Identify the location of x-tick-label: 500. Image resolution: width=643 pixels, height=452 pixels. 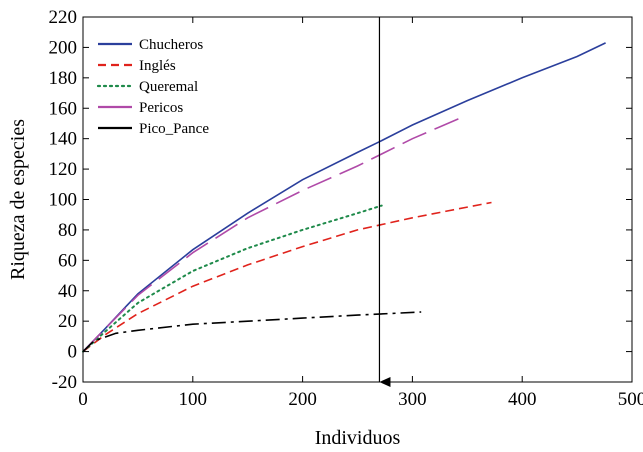
(630, 399).